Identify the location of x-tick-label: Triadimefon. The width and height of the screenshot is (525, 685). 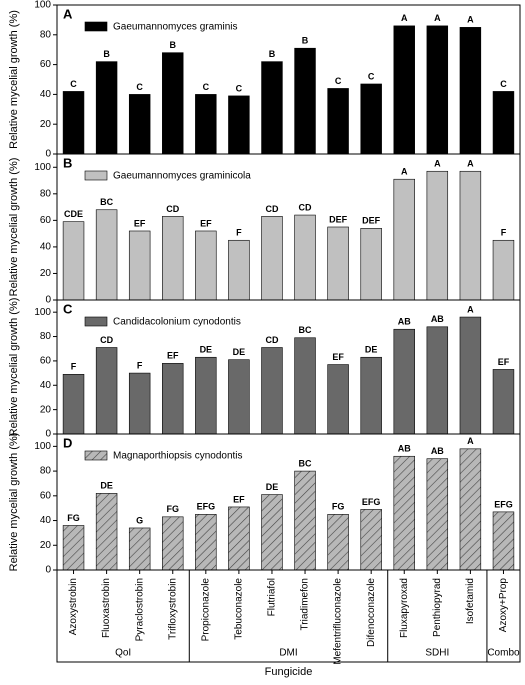
(305, 604).